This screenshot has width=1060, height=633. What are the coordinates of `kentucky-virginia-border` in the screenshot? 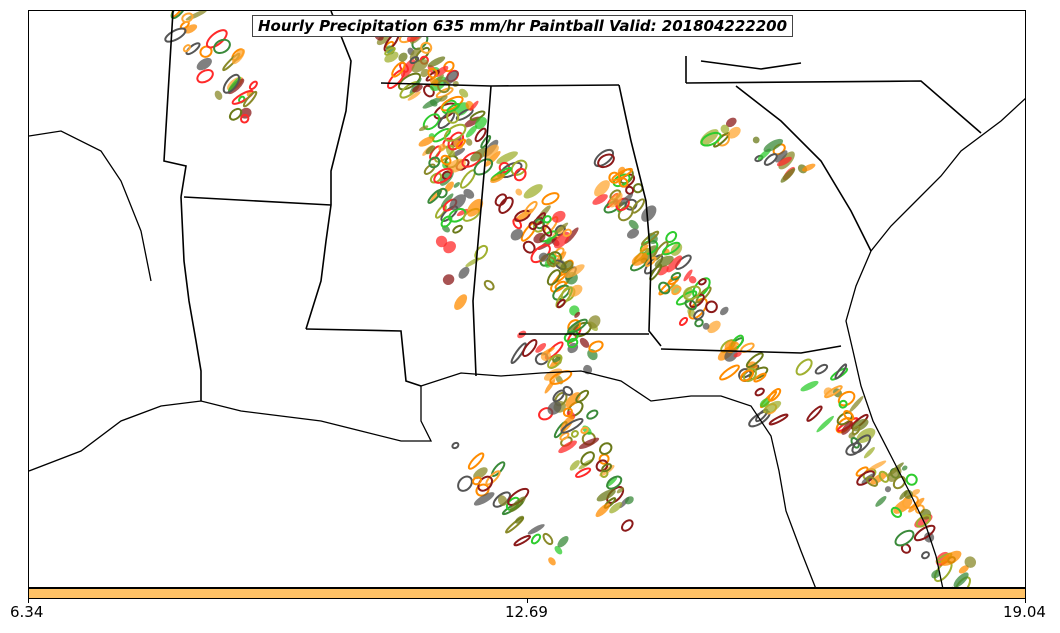 It's located at (751, 65).